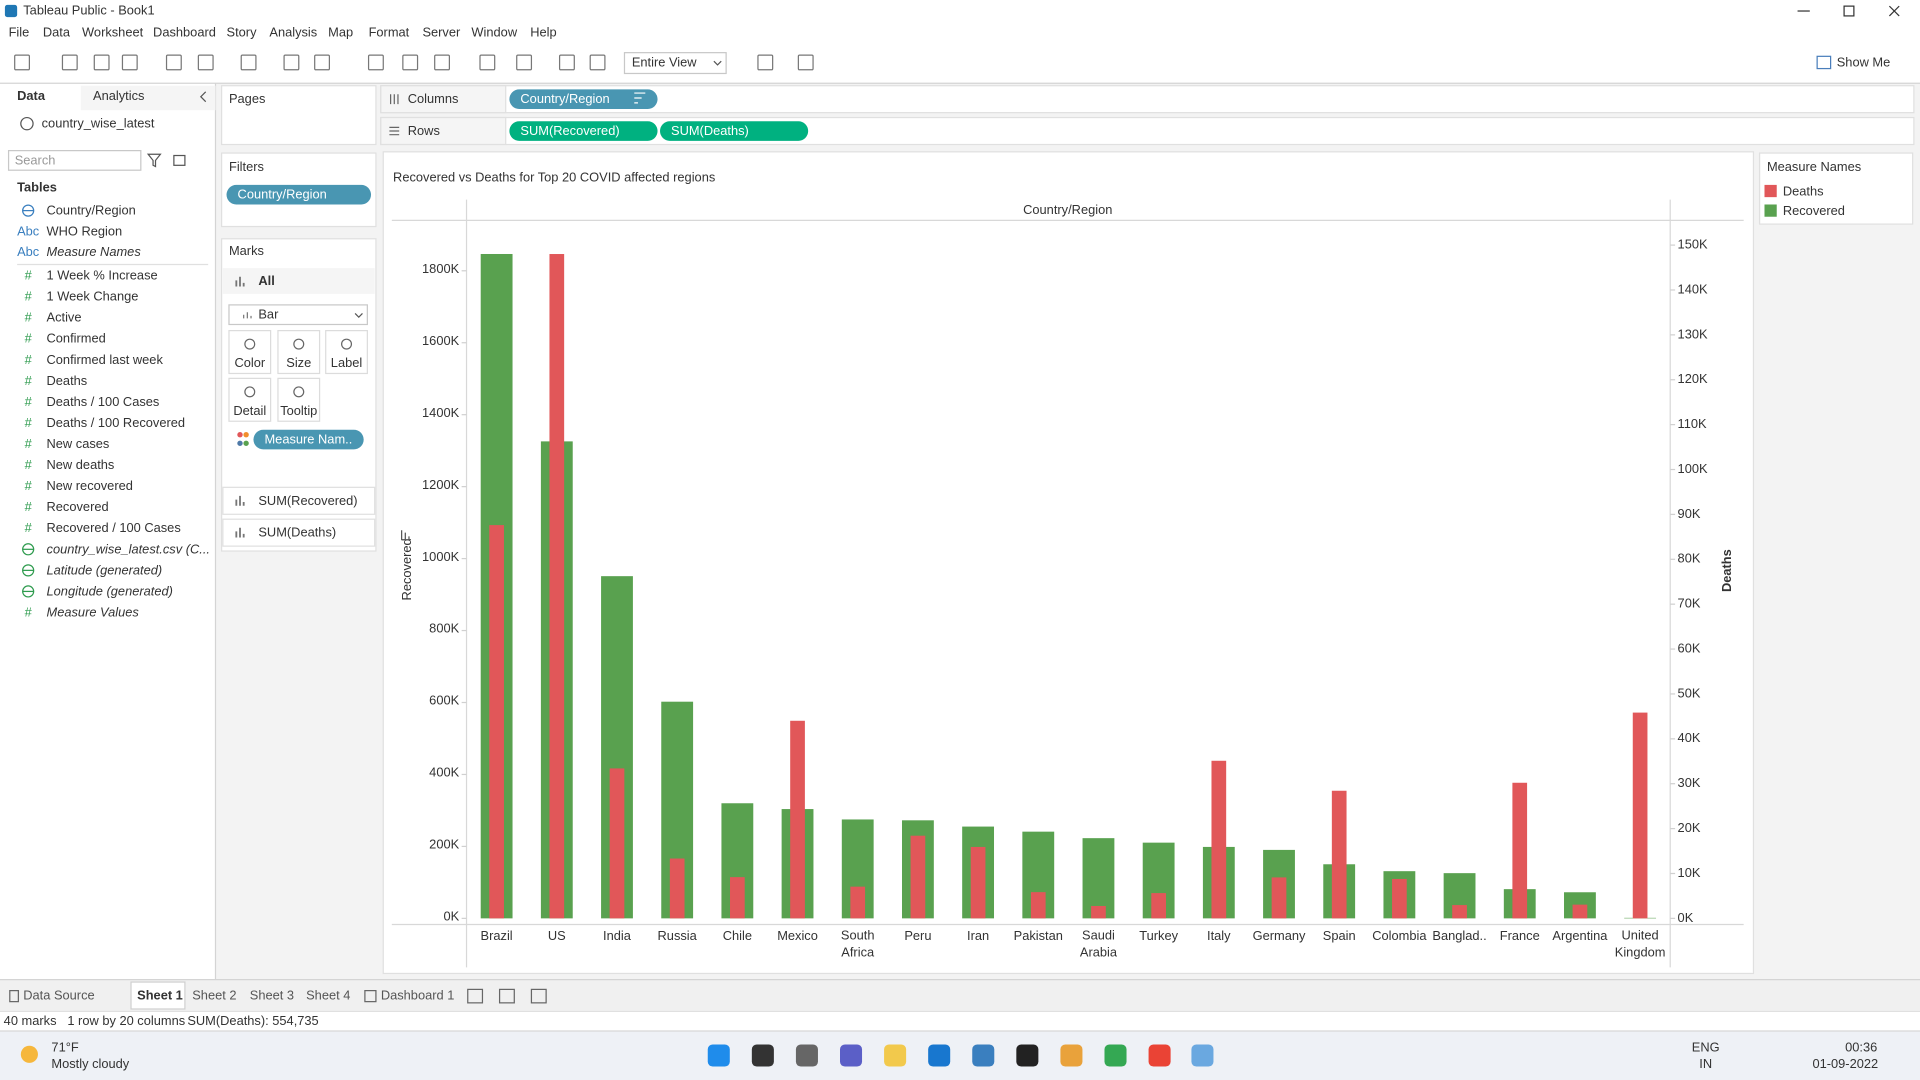 The image size is (1920, 1080). Describe the element at coordinates (1849, 11) in the screenshot. I see `maximize-button` at that location.